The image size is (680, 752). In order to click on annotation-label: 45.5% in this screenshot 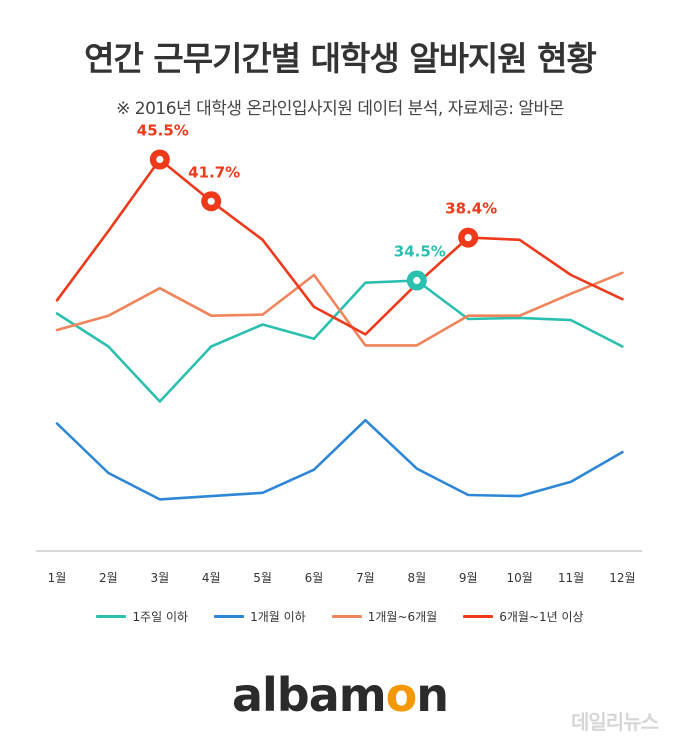, I will do `click(163, 131)`.